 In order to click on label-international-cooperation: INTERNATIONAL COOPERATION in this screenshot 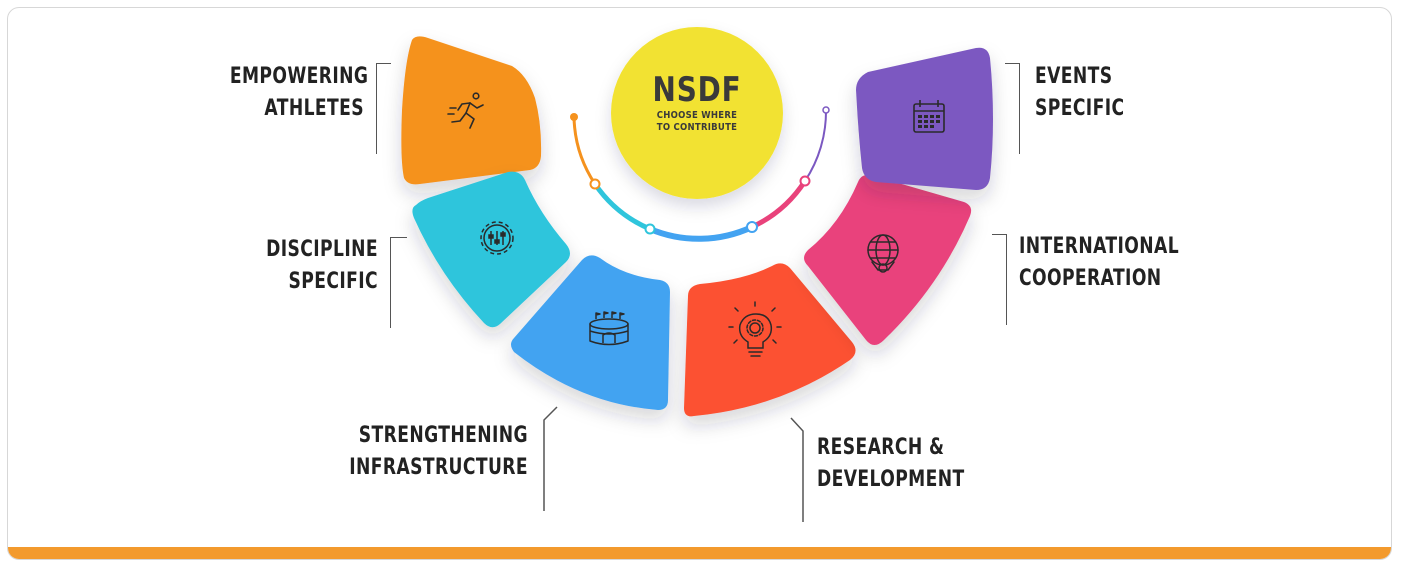, I will do `click(1099, 263)`.